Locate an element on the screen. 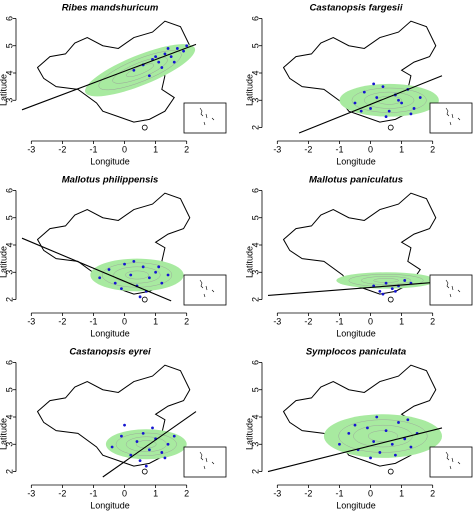 Image resolution: width=474 pixels, height=526 pixels. map-outline is located at coordinates (113, 415).